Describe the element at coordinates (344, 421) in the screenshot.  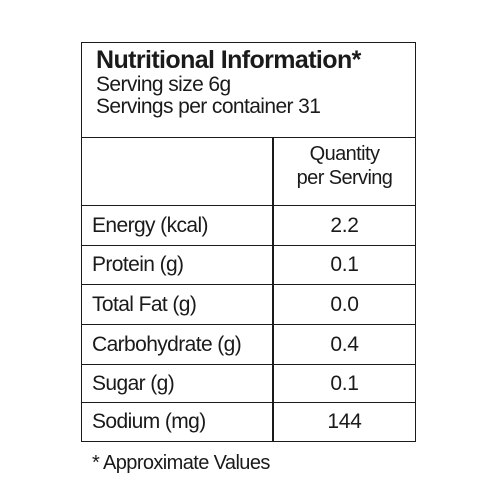
I see `row-value: 144` at that location.